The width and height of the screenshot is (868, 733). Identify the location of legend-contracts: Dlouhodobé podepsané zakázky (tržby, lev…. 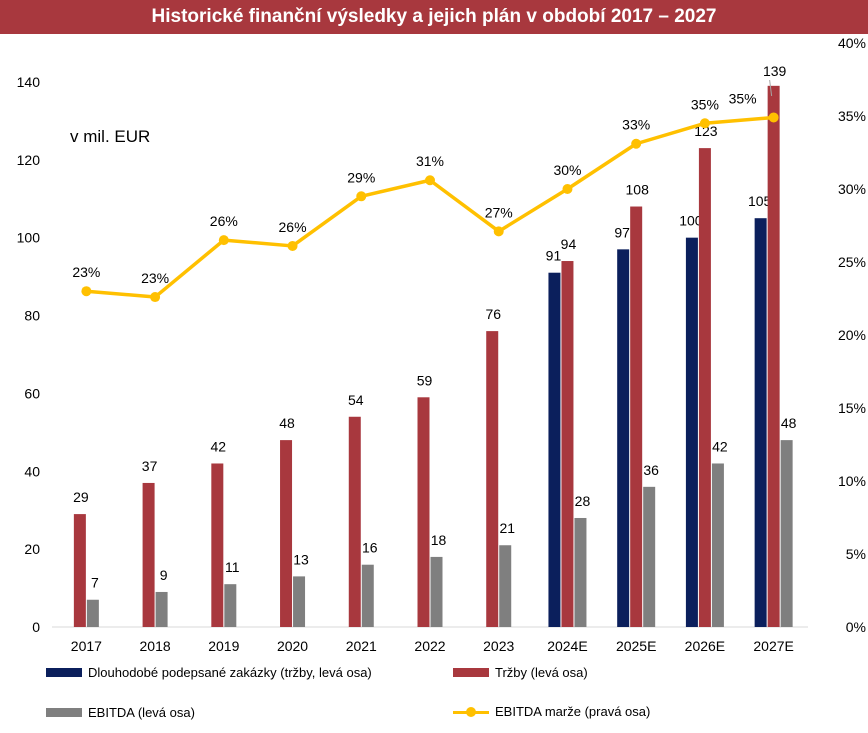
(209, 672).